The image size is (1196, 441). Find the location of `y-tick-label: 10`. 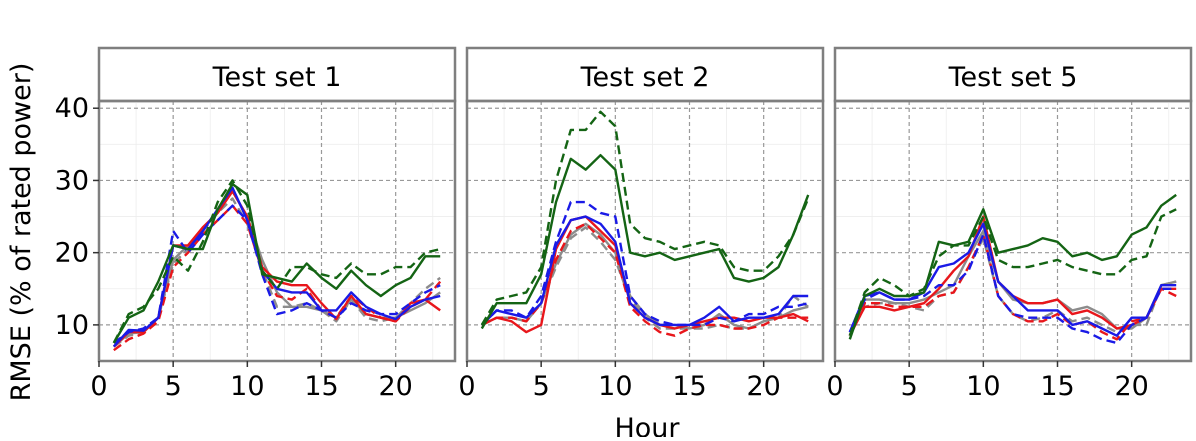

y-tick-label: 10 is located at coordinates (72, 325).